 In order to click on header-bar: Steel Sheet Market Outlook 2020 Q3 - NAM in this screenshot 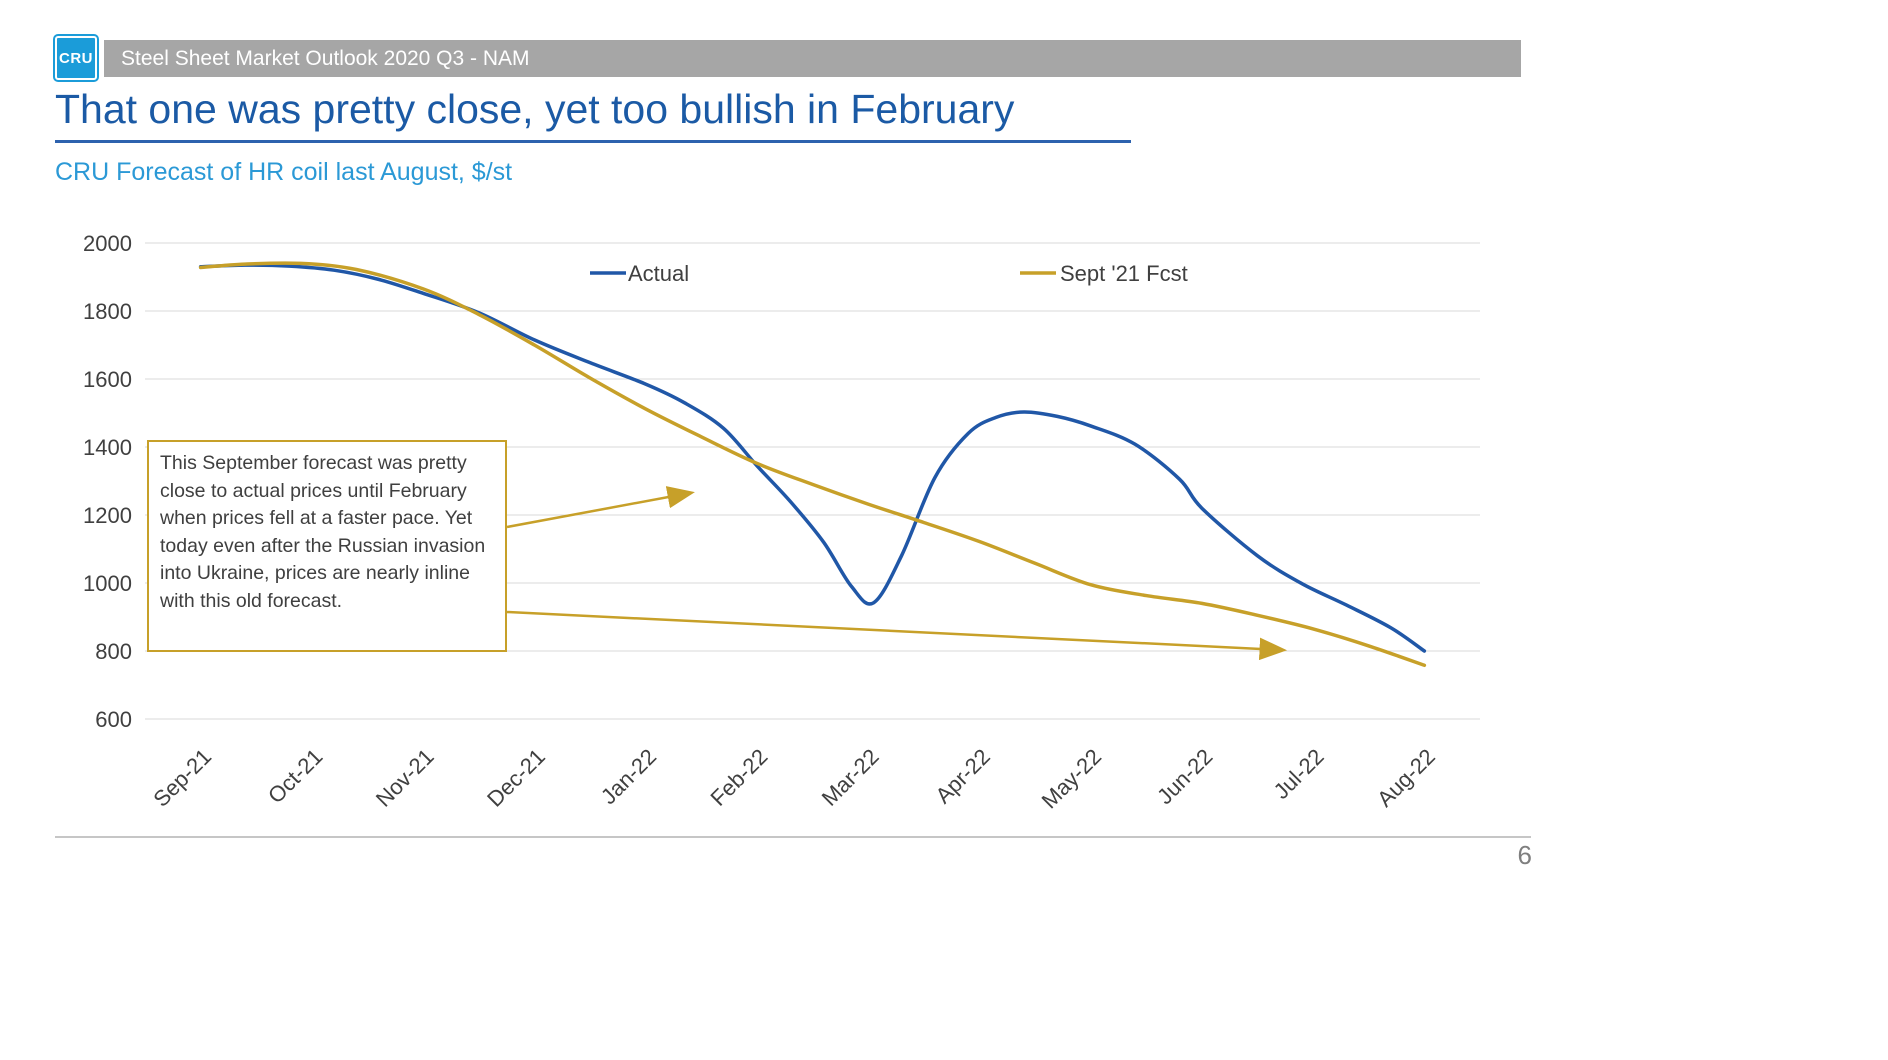, I will do `click(812, 58)`.